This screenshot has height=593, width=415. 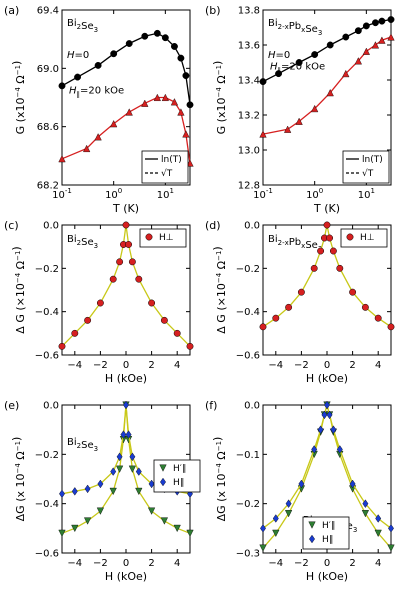 What do you see at coordinates (248, 312) in the screenshot?
I see `y-tick-label: −0.4` at bounding box center [248, 312].